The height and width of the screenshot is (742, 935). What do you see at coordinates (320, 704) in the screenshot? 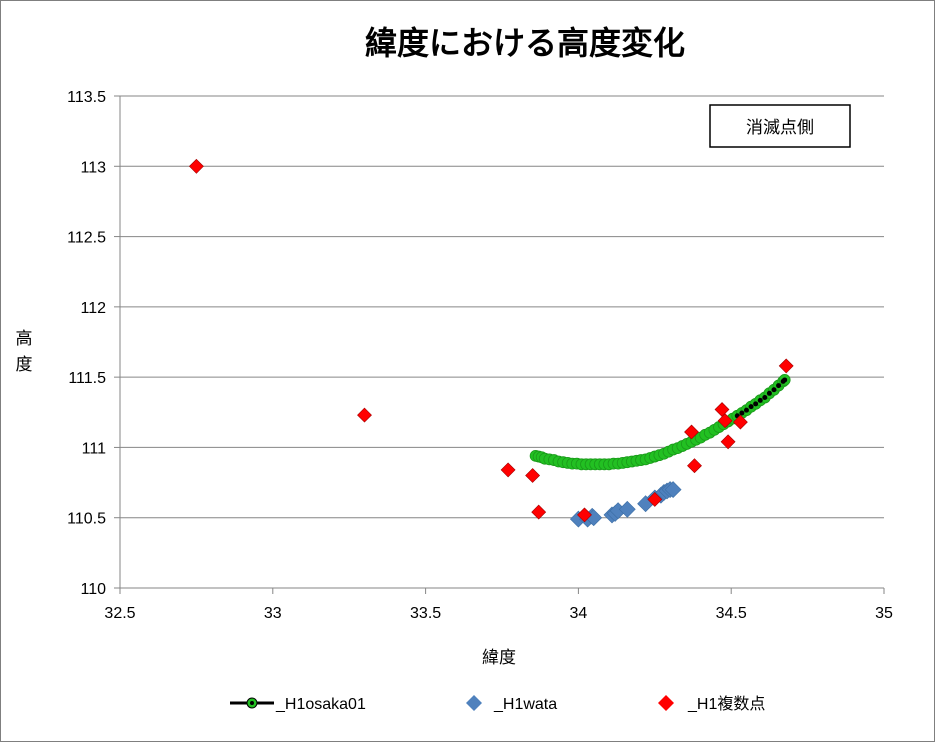
I see `legend-label-h1osaka01: _H1osaka01` at bounding box center [320, 704].